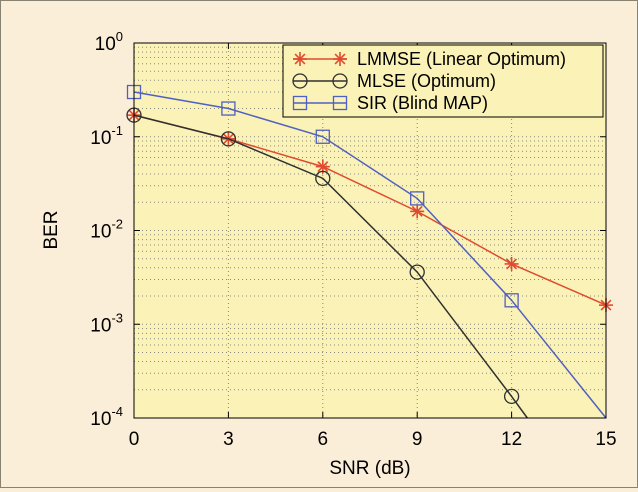  What do you see at coordinates (51, 229) in the screenshot?
I see `y-axis-label: BER` at bounding box center [51, 229].